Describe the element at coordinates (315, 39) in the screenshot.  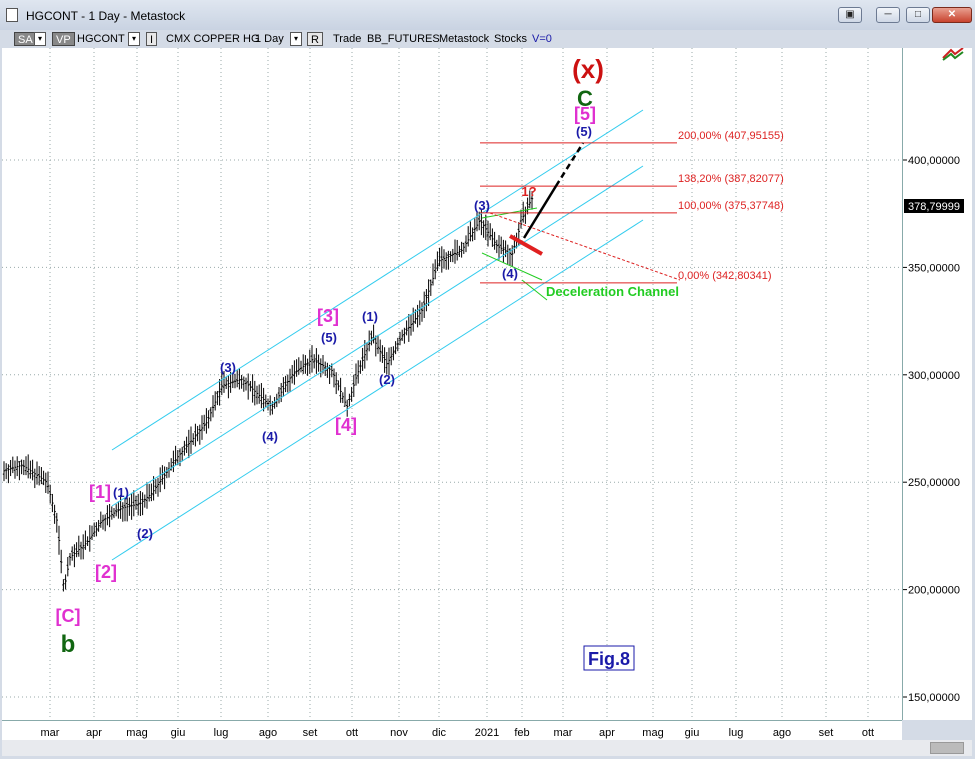
I see `r-button: R` at that location.